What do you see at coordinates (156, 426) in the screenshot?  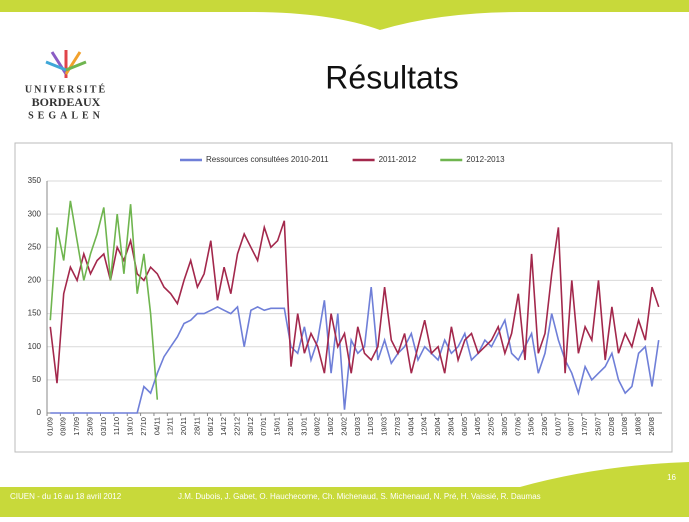 I see `x-tick-label: 04/11` at bounding box center [156, 426].